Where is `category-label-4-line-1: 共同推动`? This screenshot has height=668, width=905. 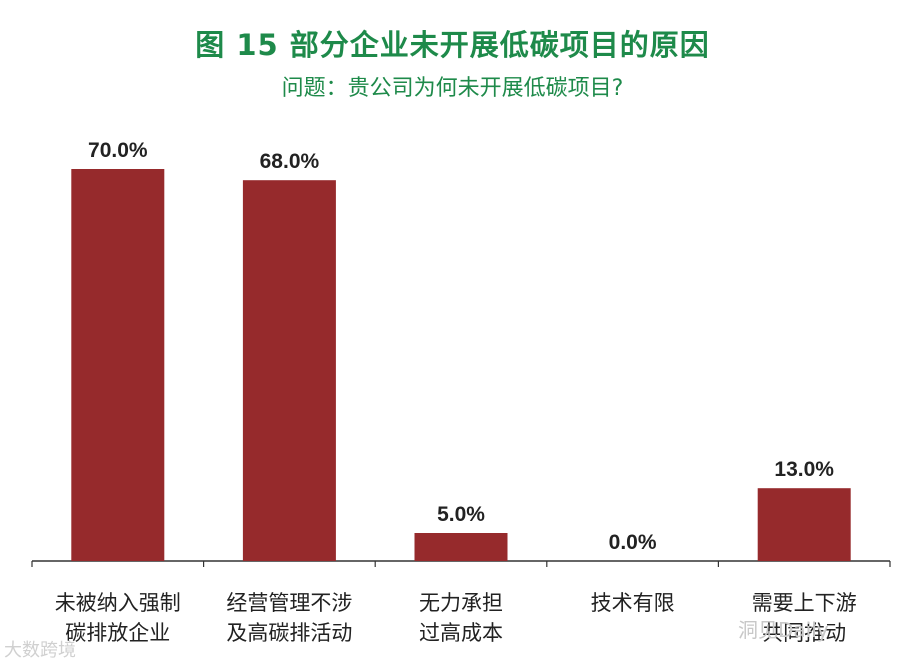
category-label-4-line-1: 共同推动 is located at coordinates (804, 633).